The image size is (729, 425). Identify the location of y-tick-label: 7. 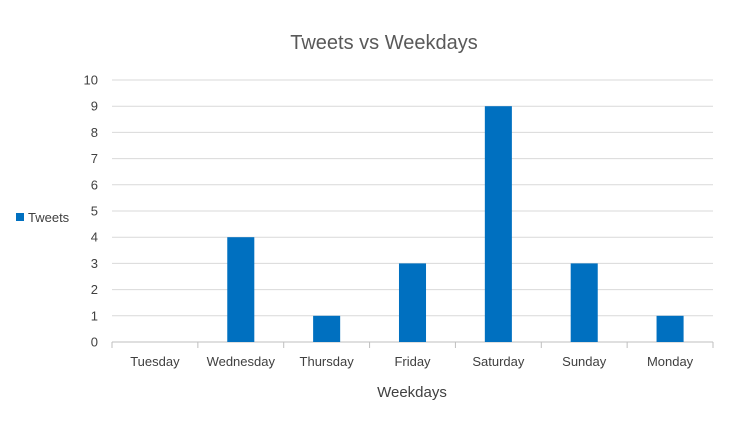
(94, 158).